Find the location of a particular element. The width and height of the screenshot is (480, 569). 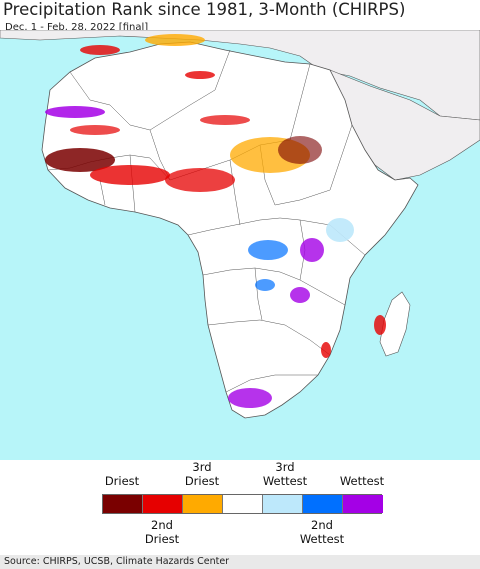

legend-swatch-driest is located at coordinates (123, 504).